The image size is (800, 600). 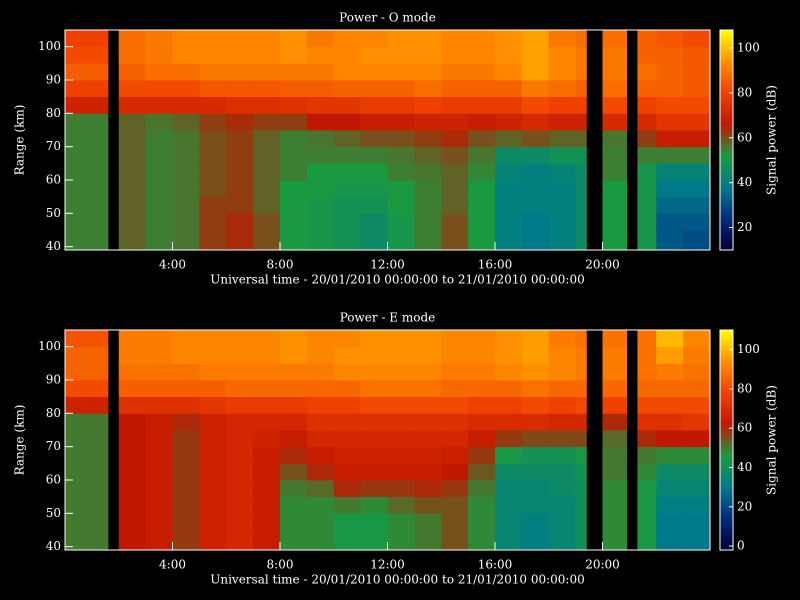 What do you see at coordinates (726, 140) in the screenshot?
I see `colorbar` at bounding box center [726, 140].